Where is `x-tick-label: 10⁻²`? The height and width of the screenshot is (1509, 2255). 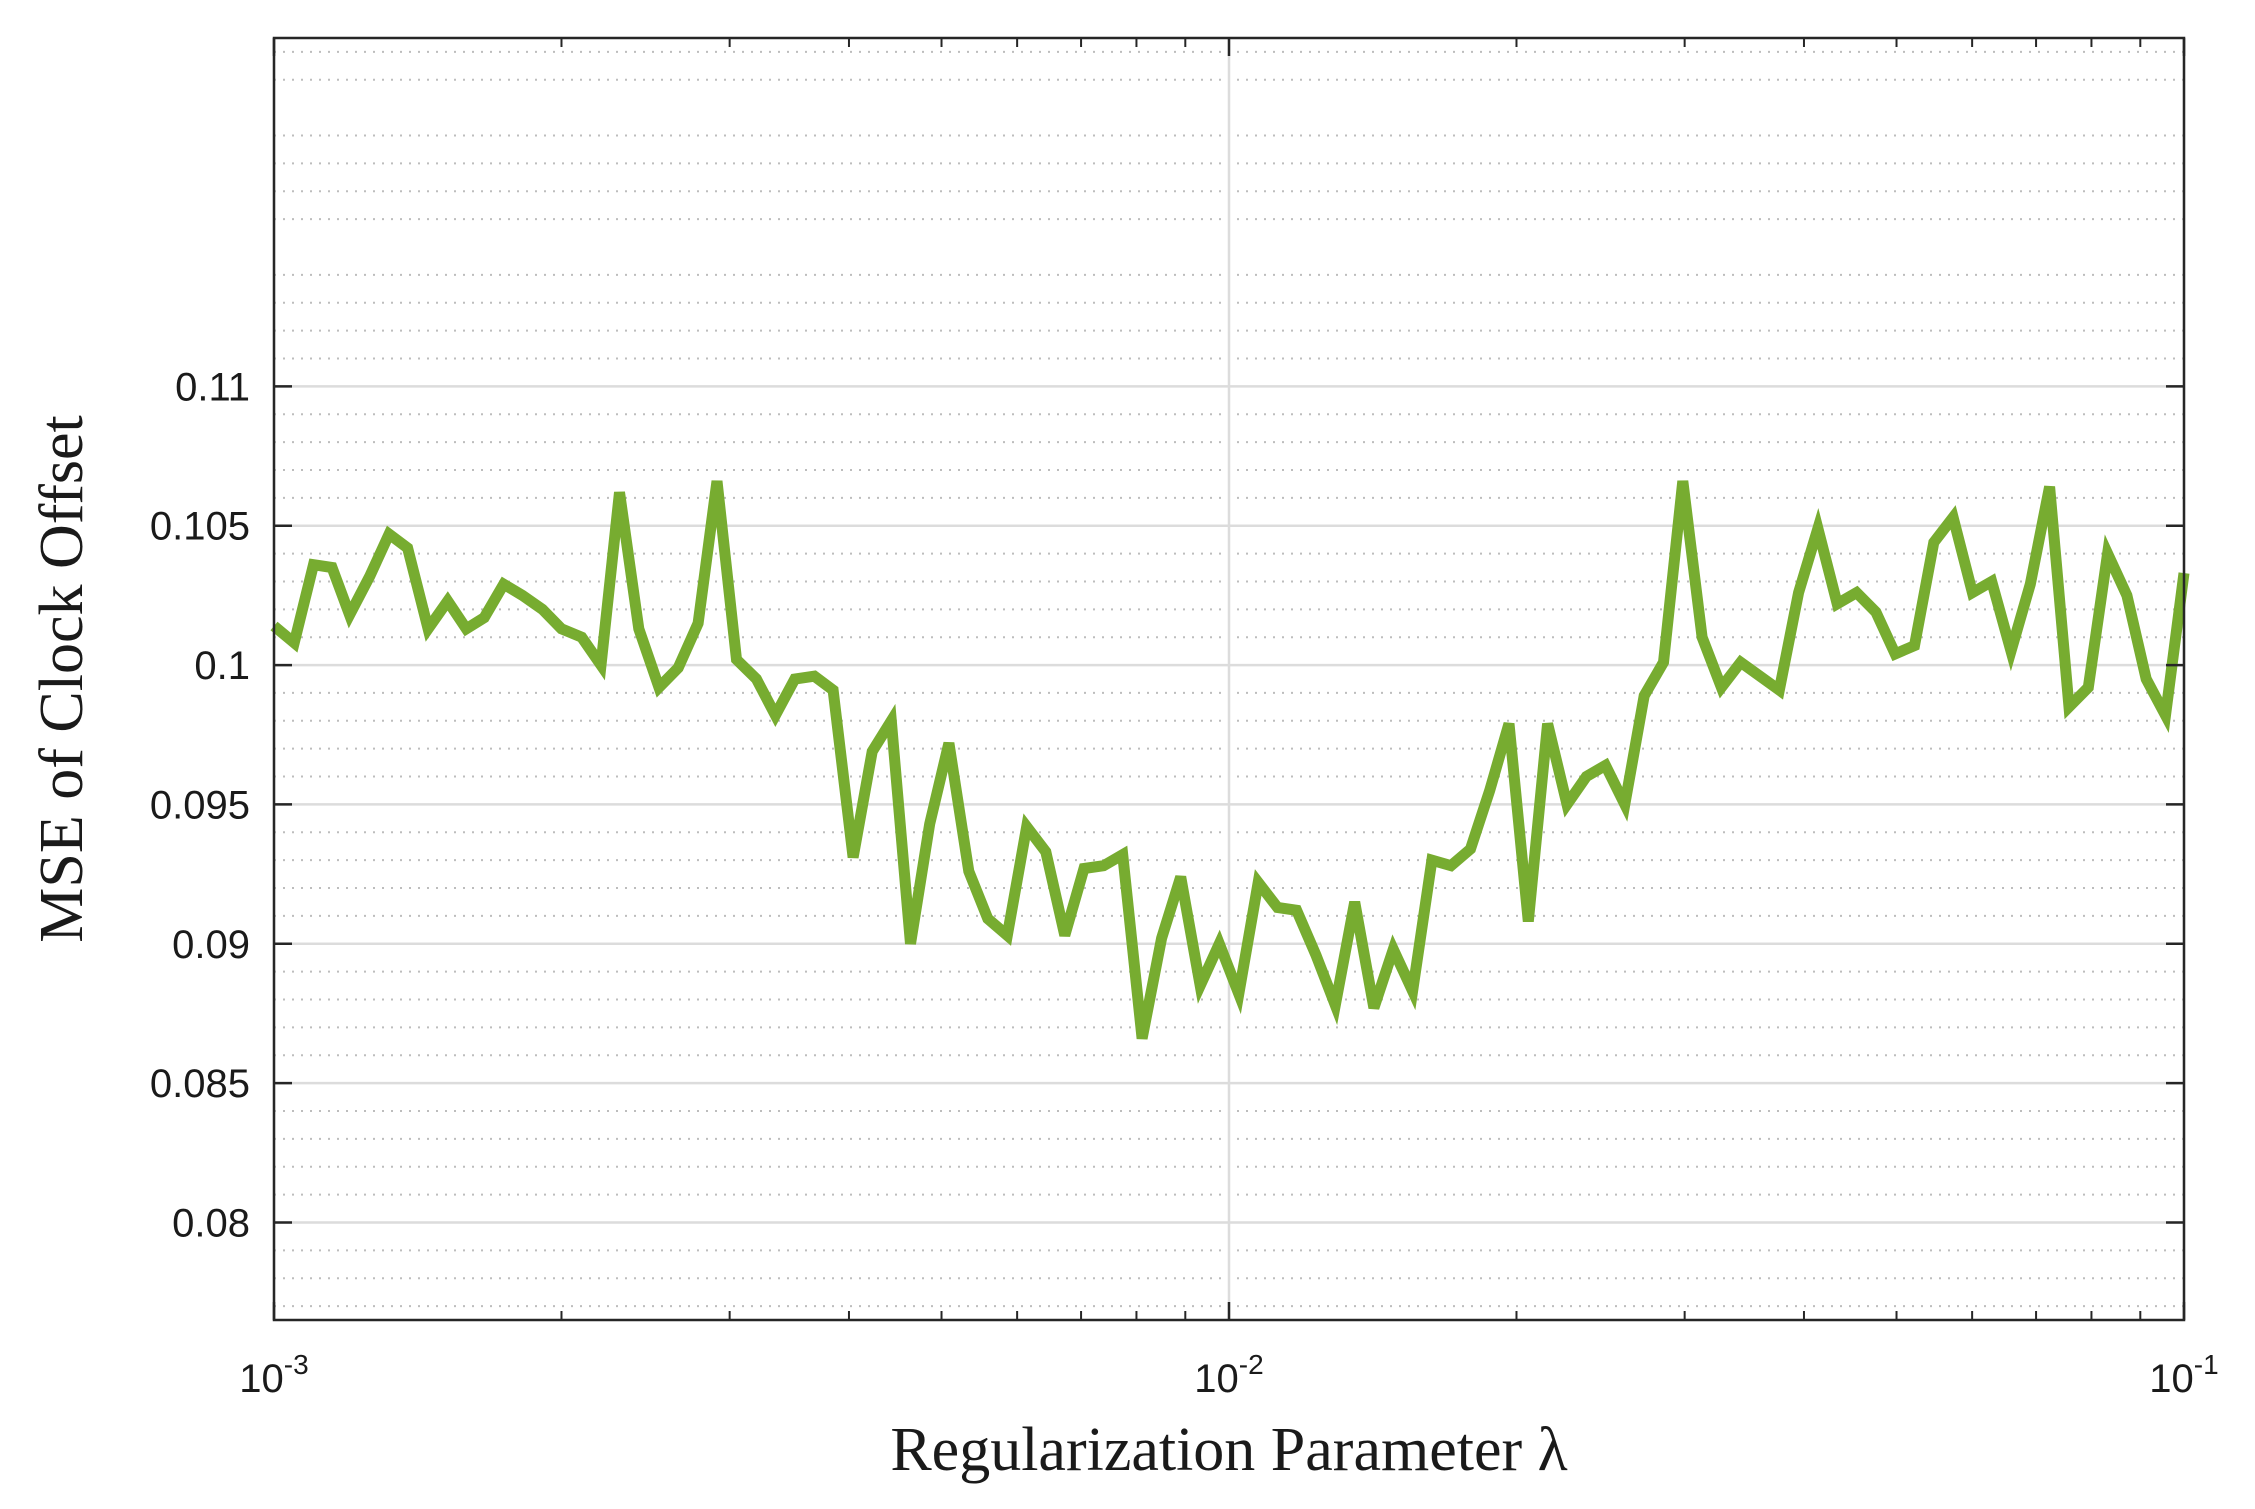 x-tick-label: 10⁻² is located at coordinates (1228, 1375).